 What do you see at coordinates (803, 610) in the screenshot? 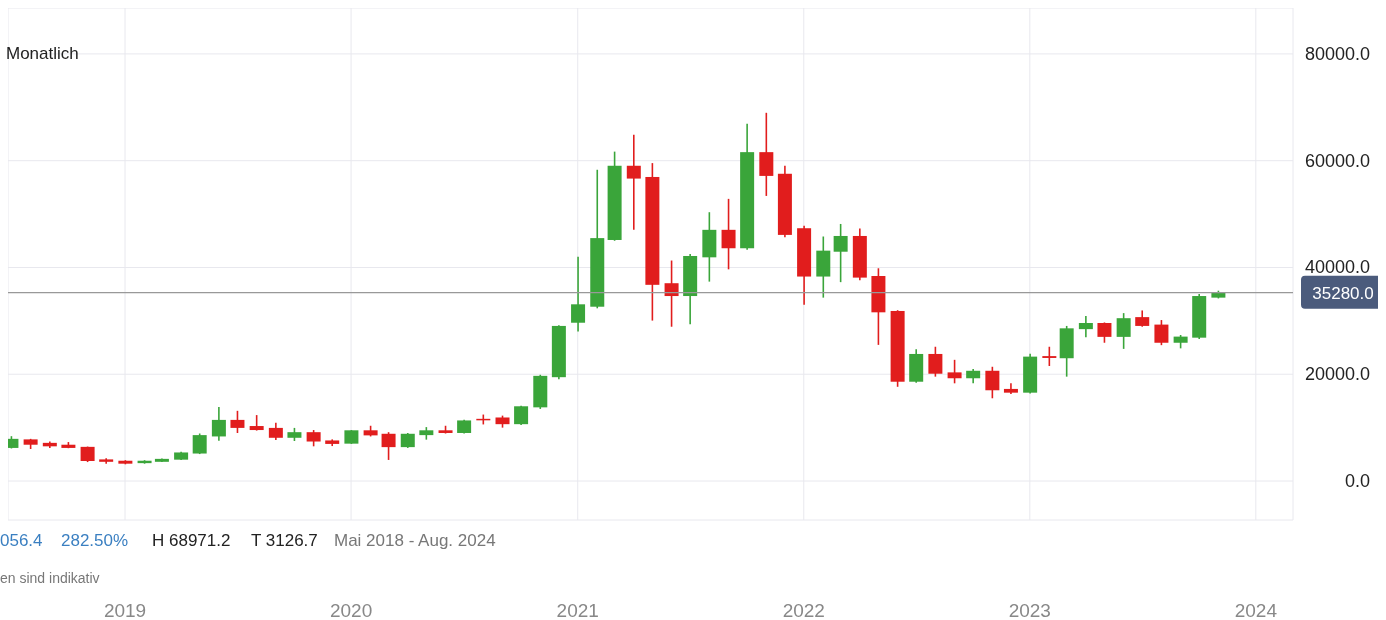
I see `x-tick-label: 2022` at bounding box center [803, 610].